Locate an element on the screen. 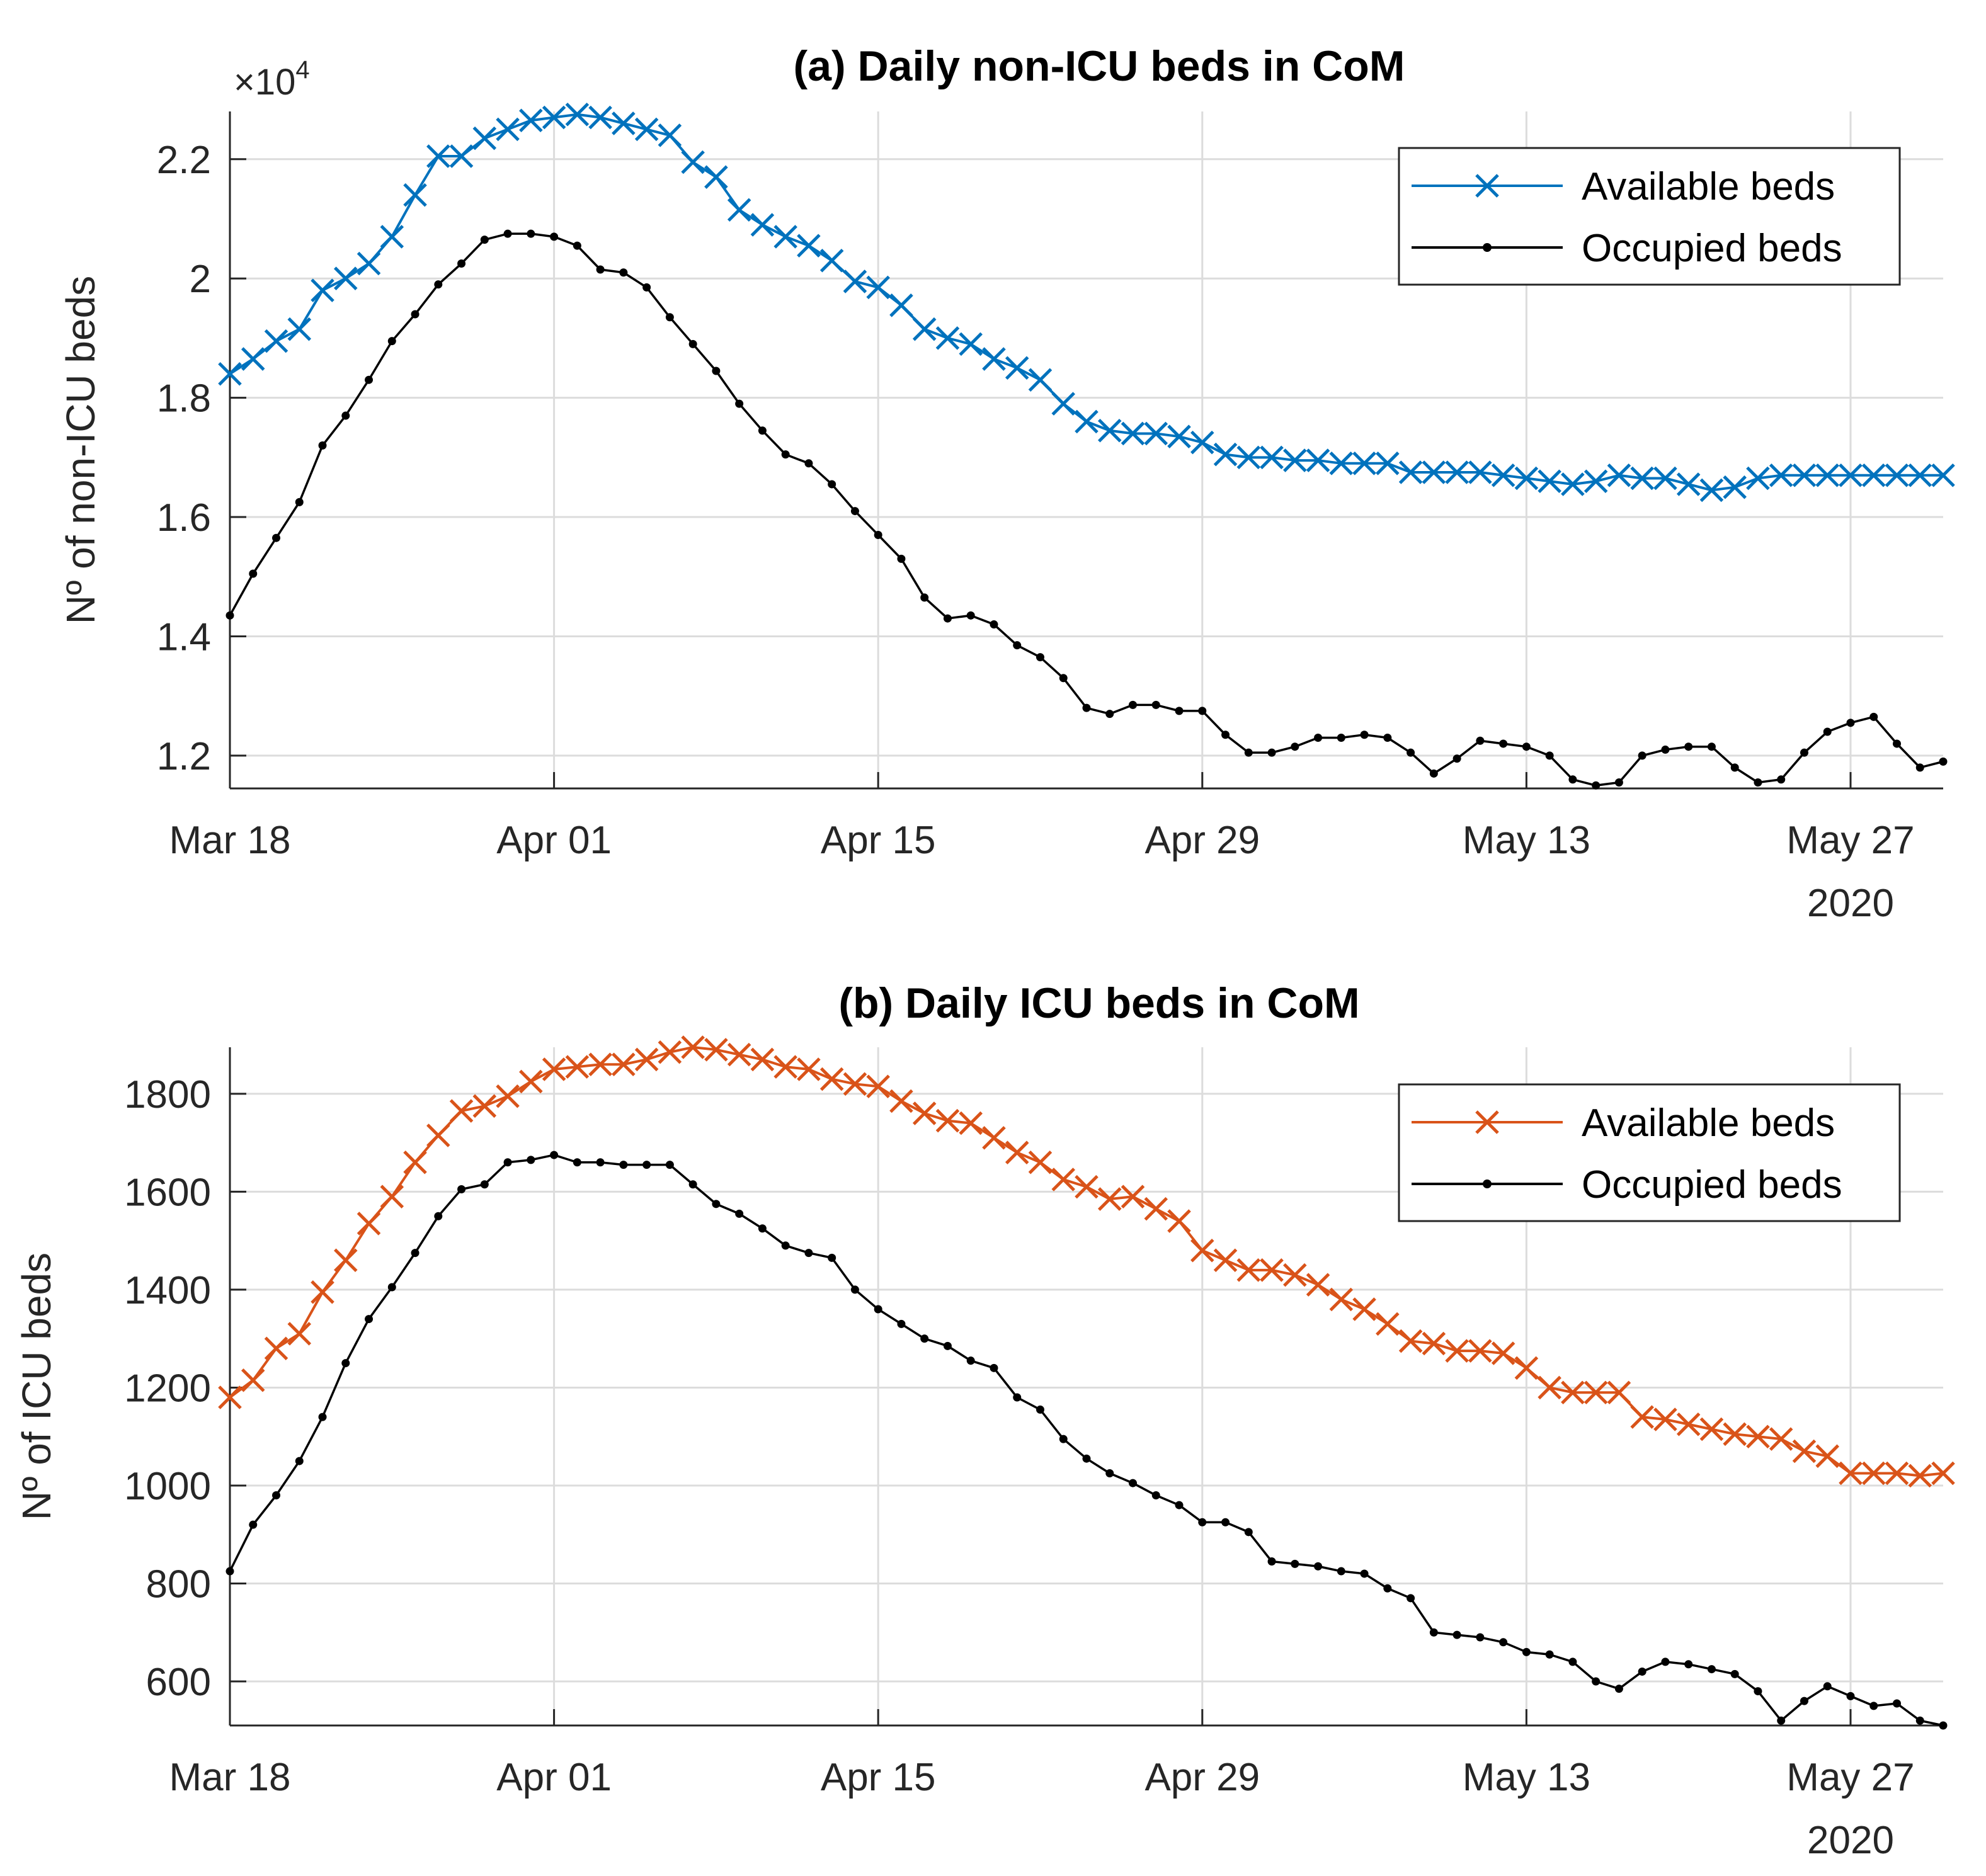 The image size is (1986, 1876). y-axis-exponent: ×10⁴ is located at coordinates (272, 79).